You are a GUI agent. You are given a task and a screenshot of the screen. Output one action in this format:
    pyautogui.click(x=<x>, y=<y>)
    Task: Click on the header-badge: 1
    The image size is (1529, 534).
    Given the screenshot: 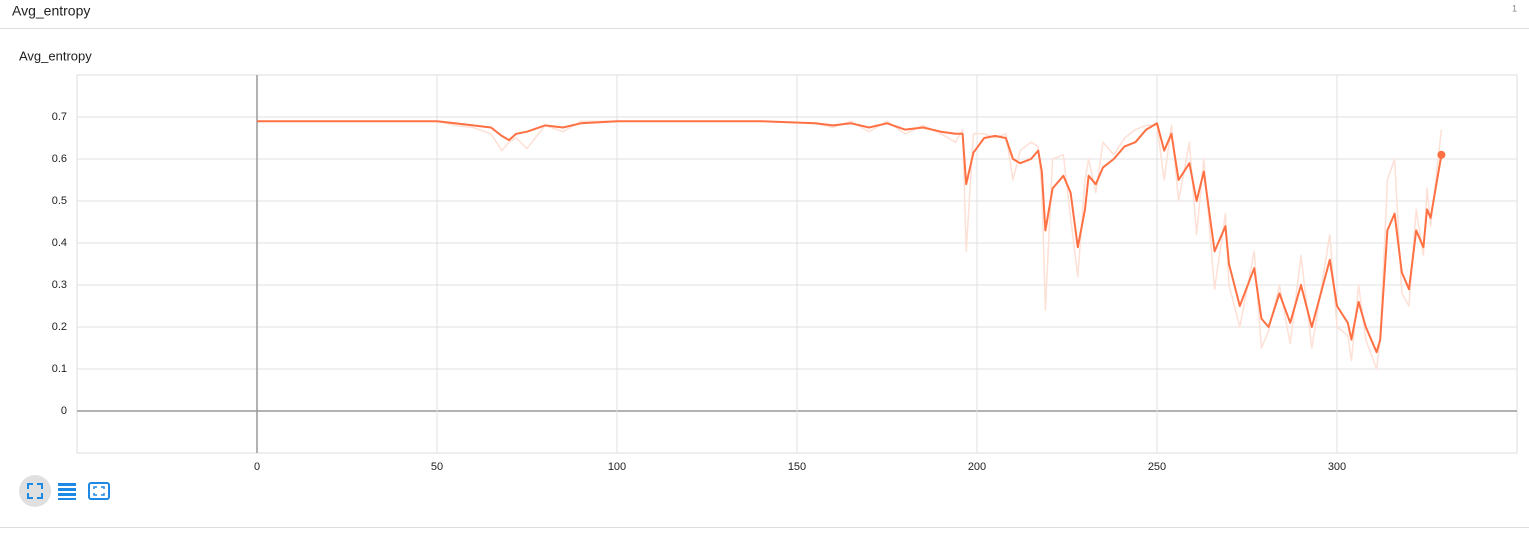 What is the action you would take?
    pyautogui.click(x=1514, y=8)
    